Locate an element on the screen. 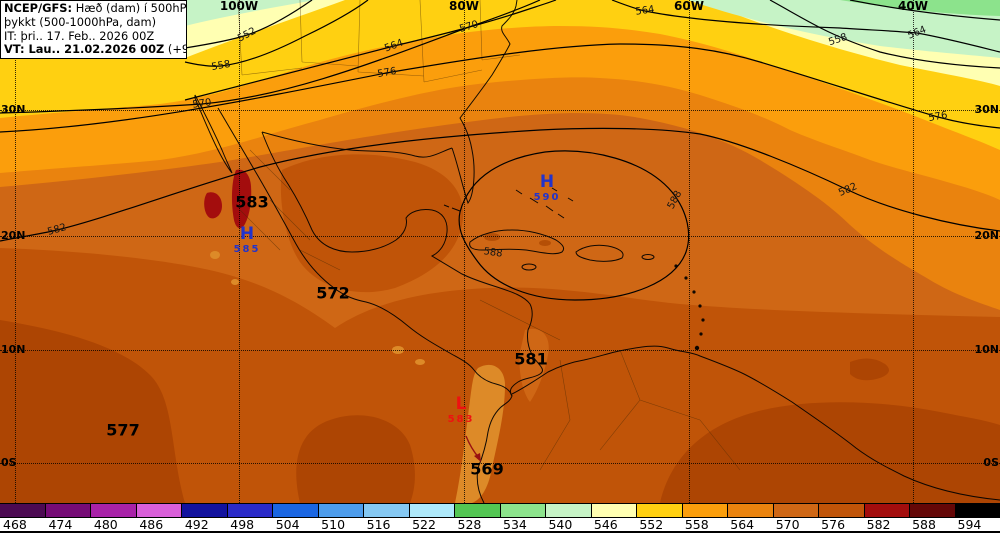 The width and height of the screenshot is (1000, 533). band-patch-andes is located at coordinates (480, 433).